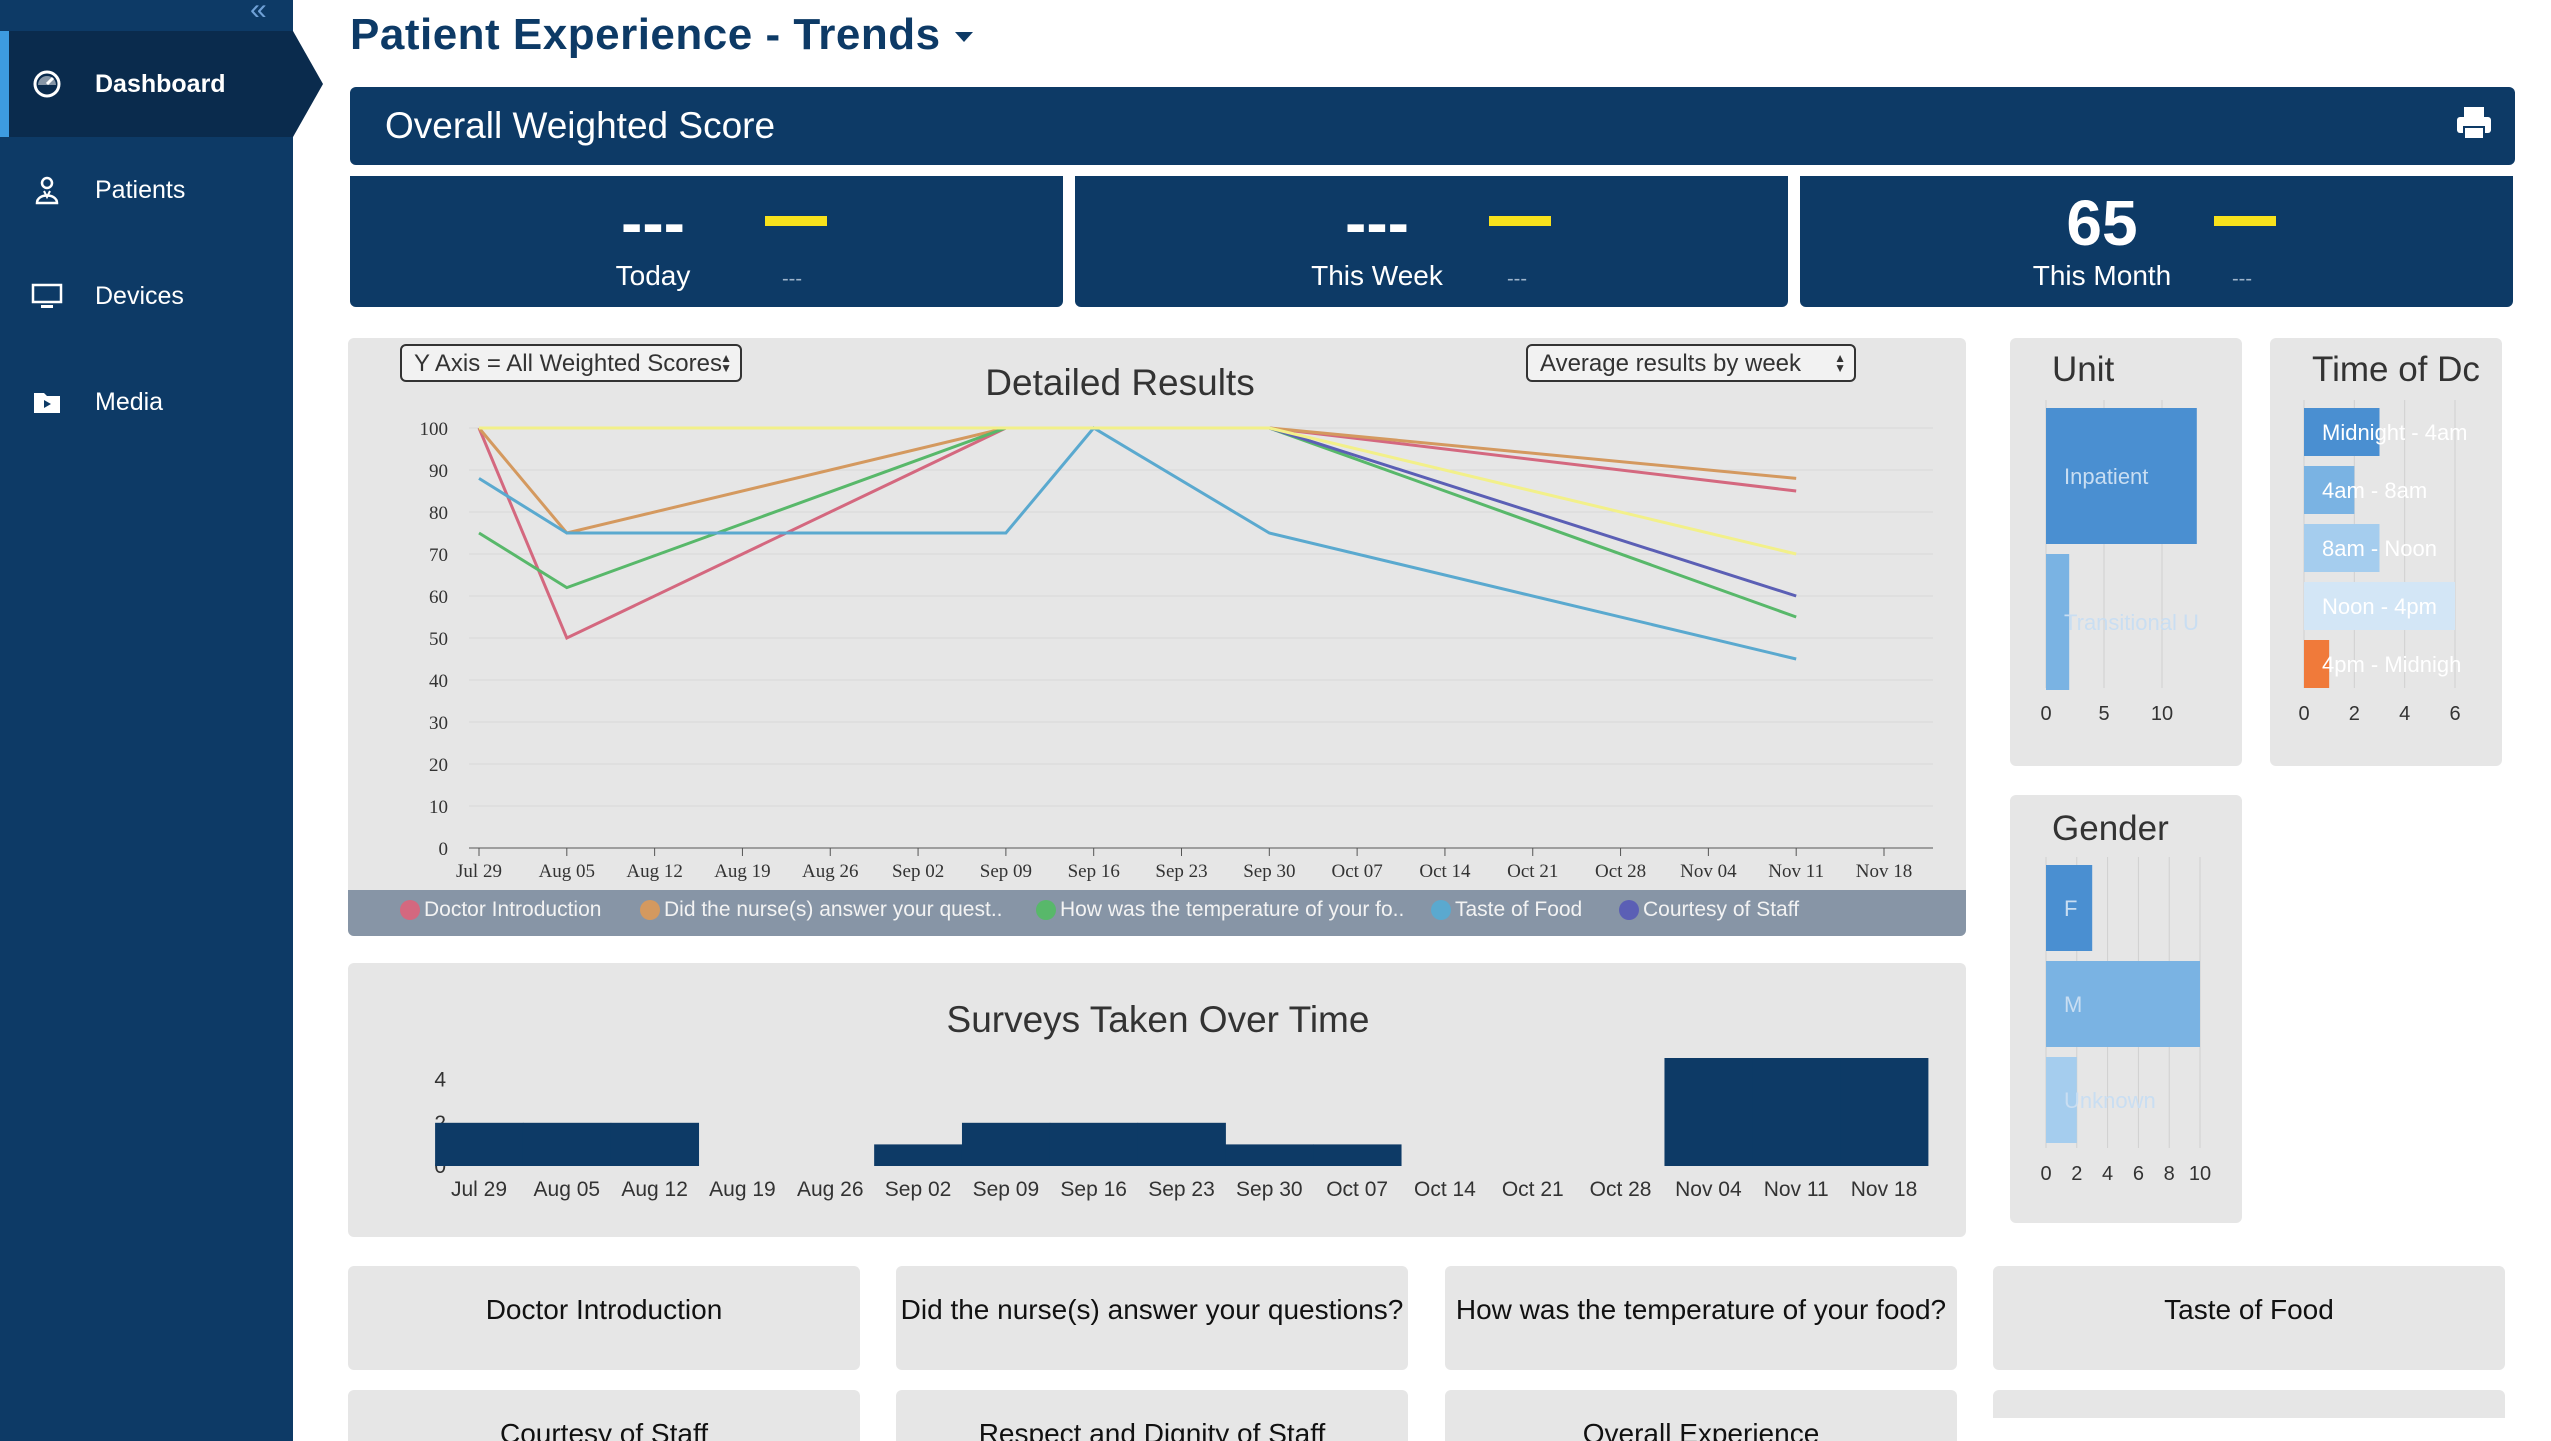  Describe the element at coordinates (568, 363) in the screenshot. I see `y-axis-select-value: Y Axis = All Weighted Scores` at that location.